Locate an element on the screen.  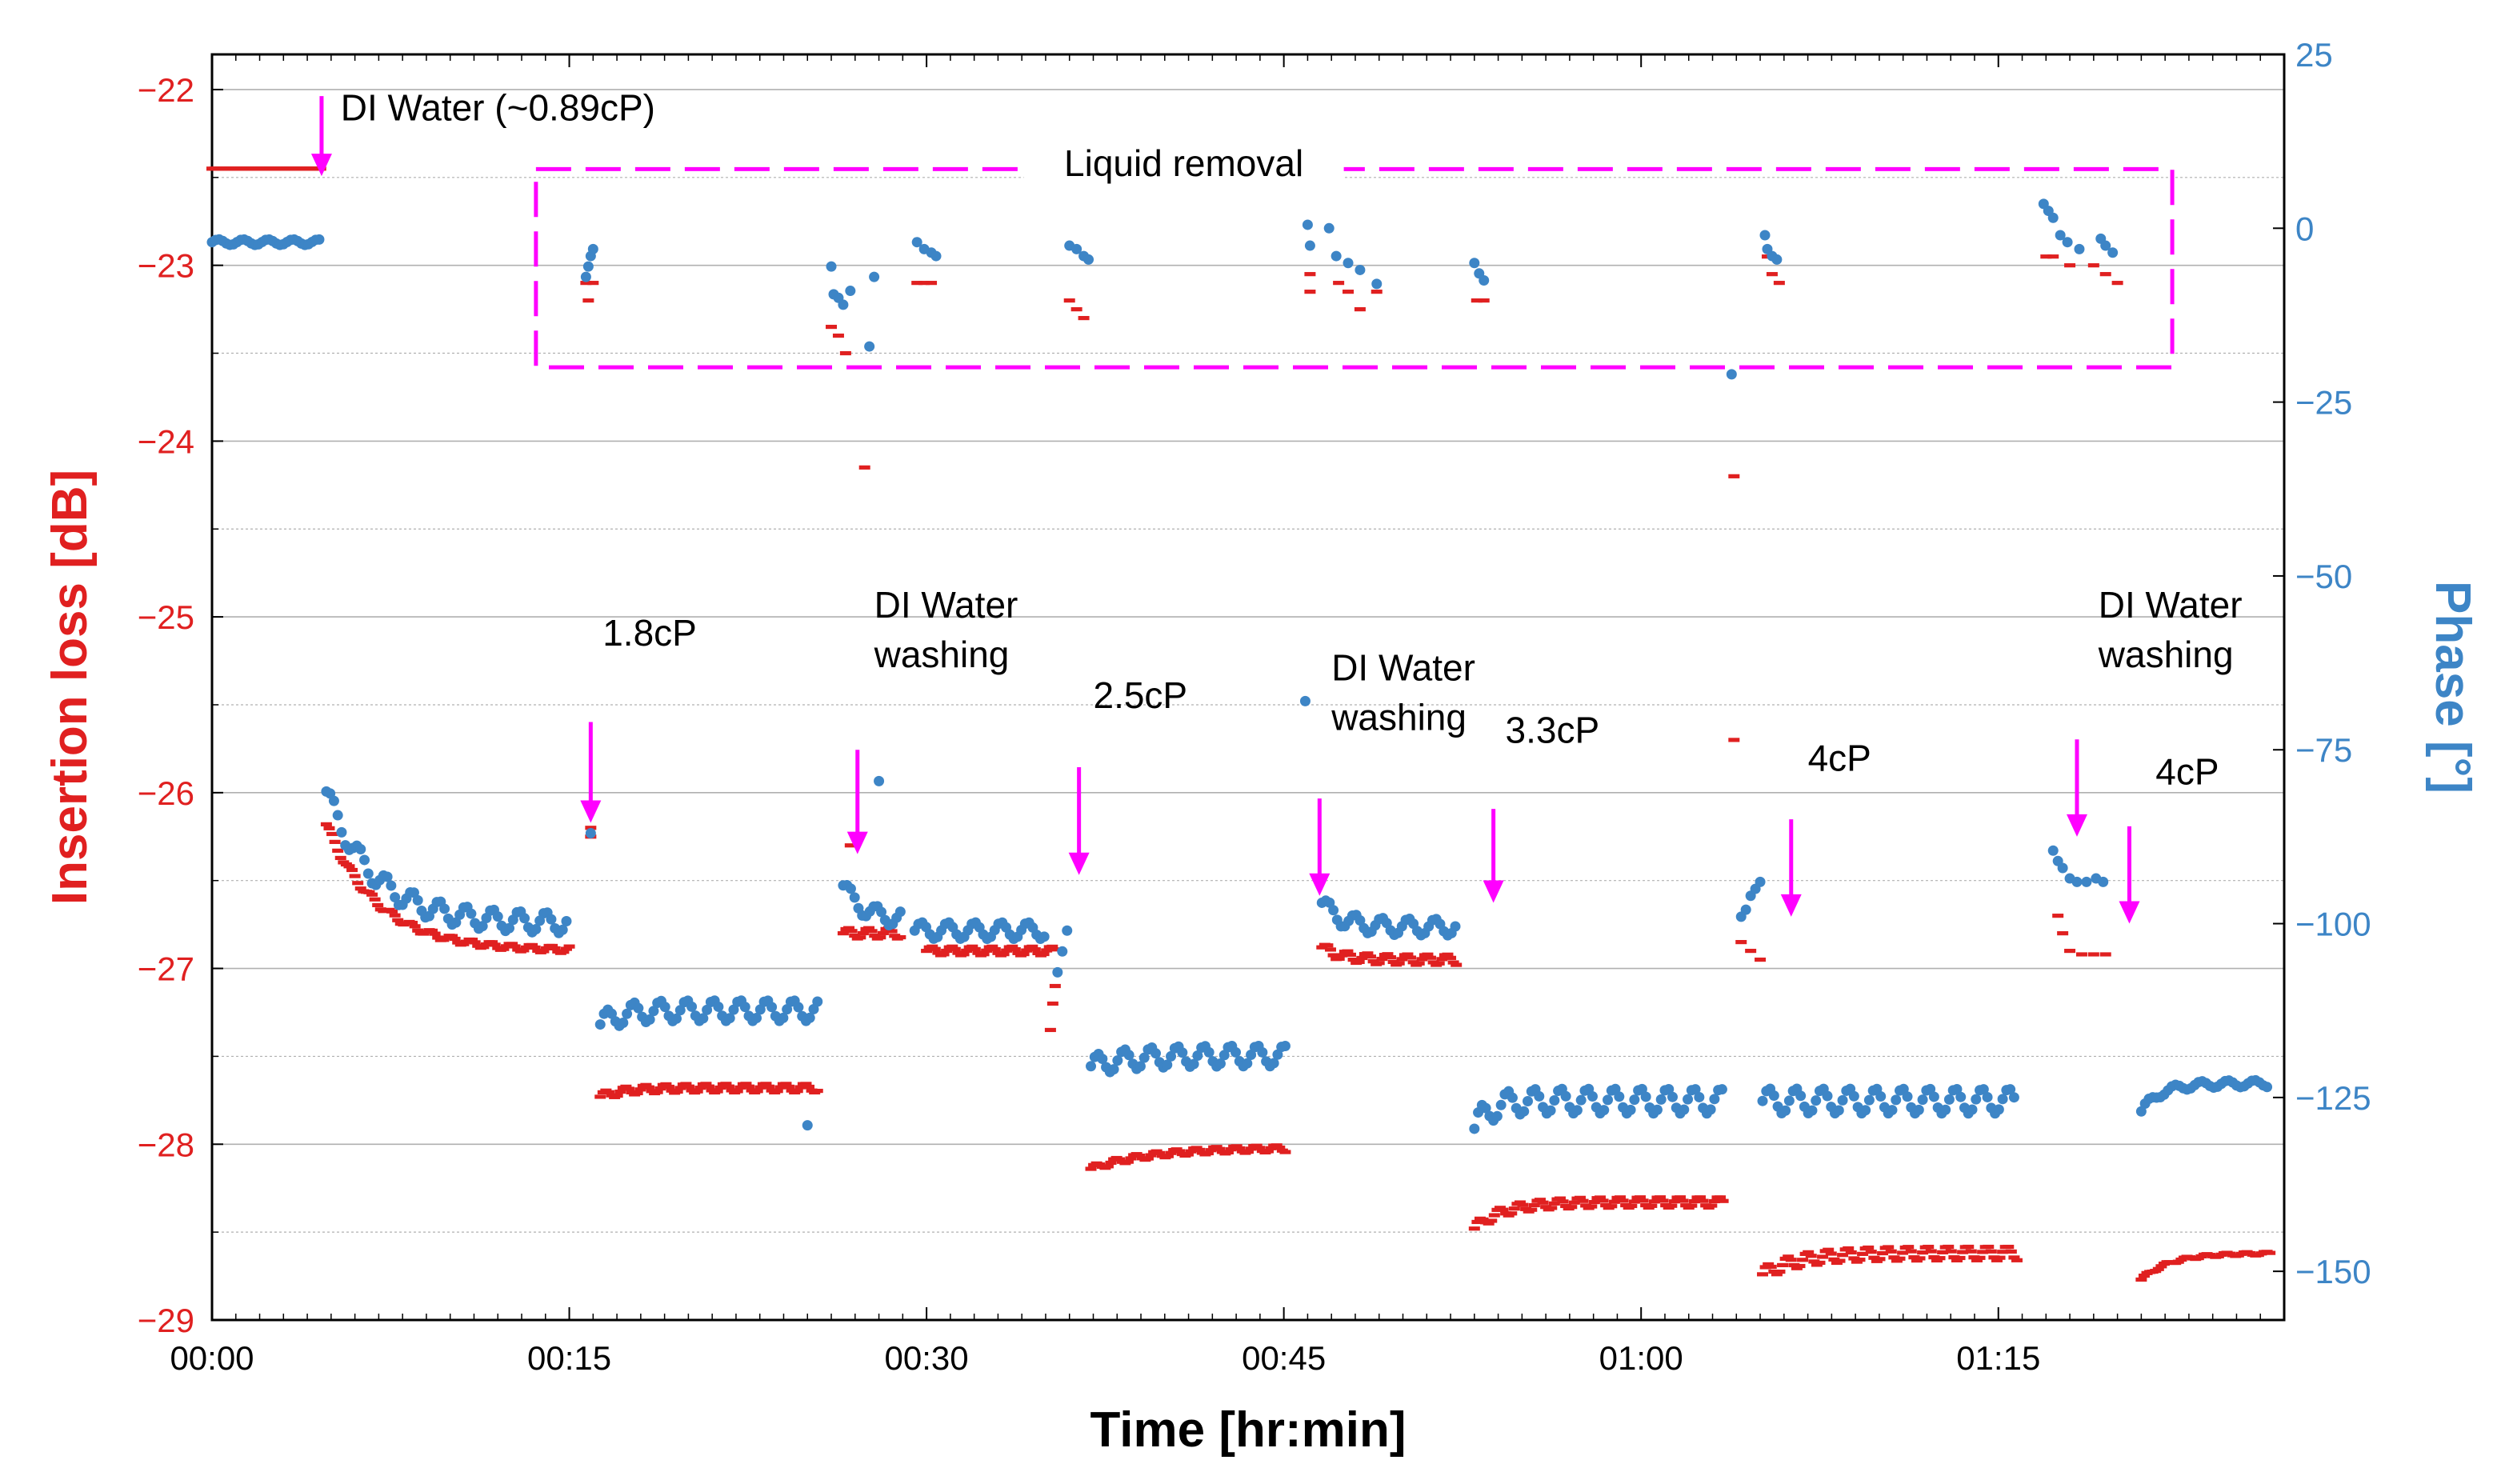
left-tick-label: −25 is located at coordinates (166, 617).